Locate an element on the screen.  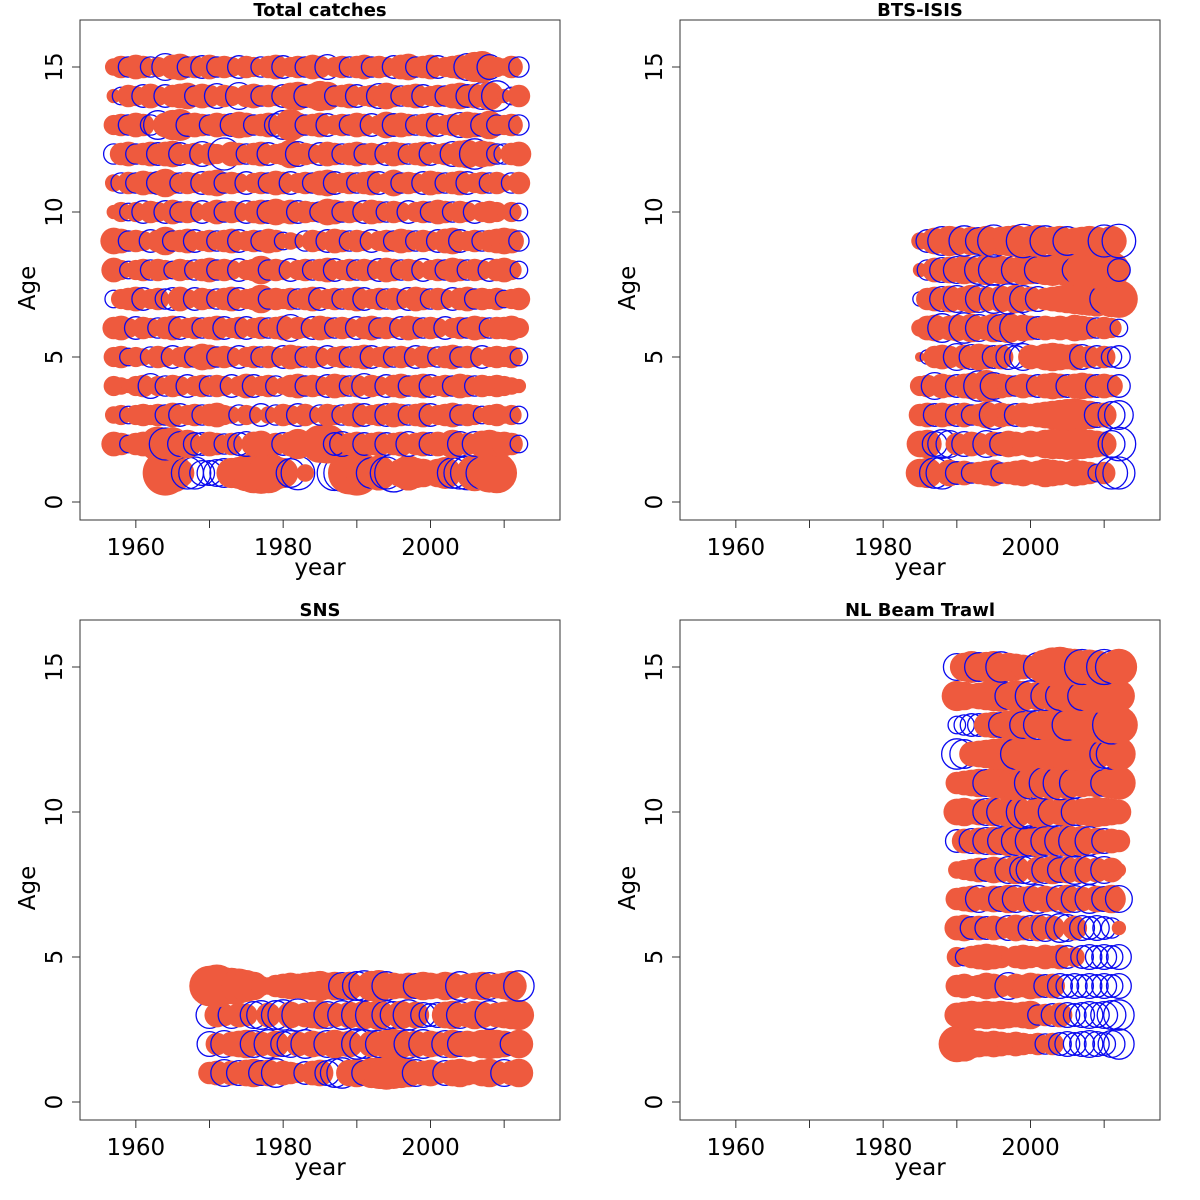
panel-title: SNS is located at coordinates (320, 610).